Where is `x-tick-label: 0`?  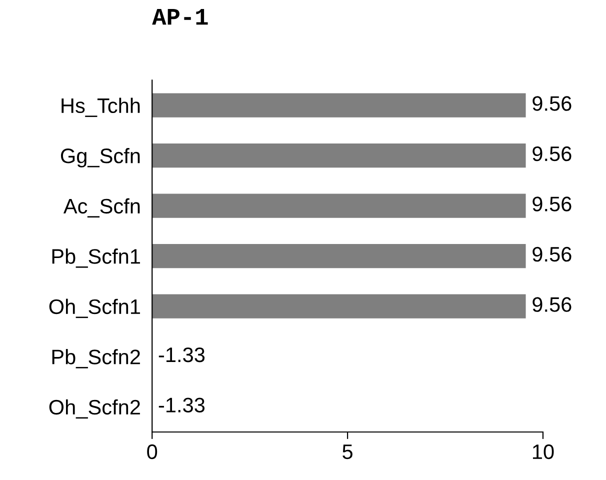
x-tick-label: 0 is located at coordinates (152, 452).